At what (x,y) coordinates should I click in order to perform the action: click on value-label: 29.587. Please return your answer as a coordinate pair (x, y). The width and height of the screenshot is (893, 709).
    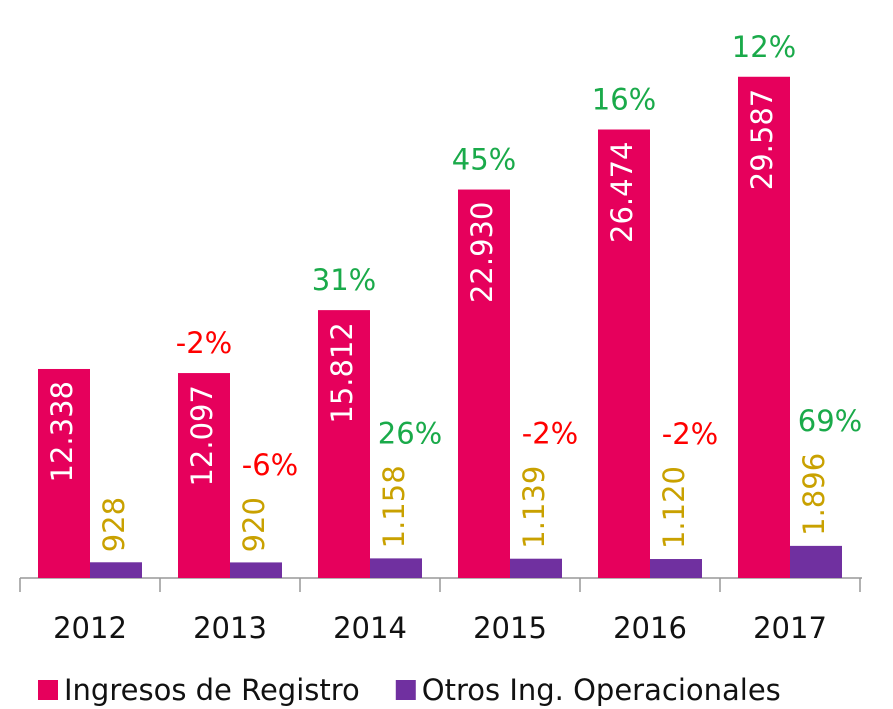
    Looking at the image, I should click on (762, 139).